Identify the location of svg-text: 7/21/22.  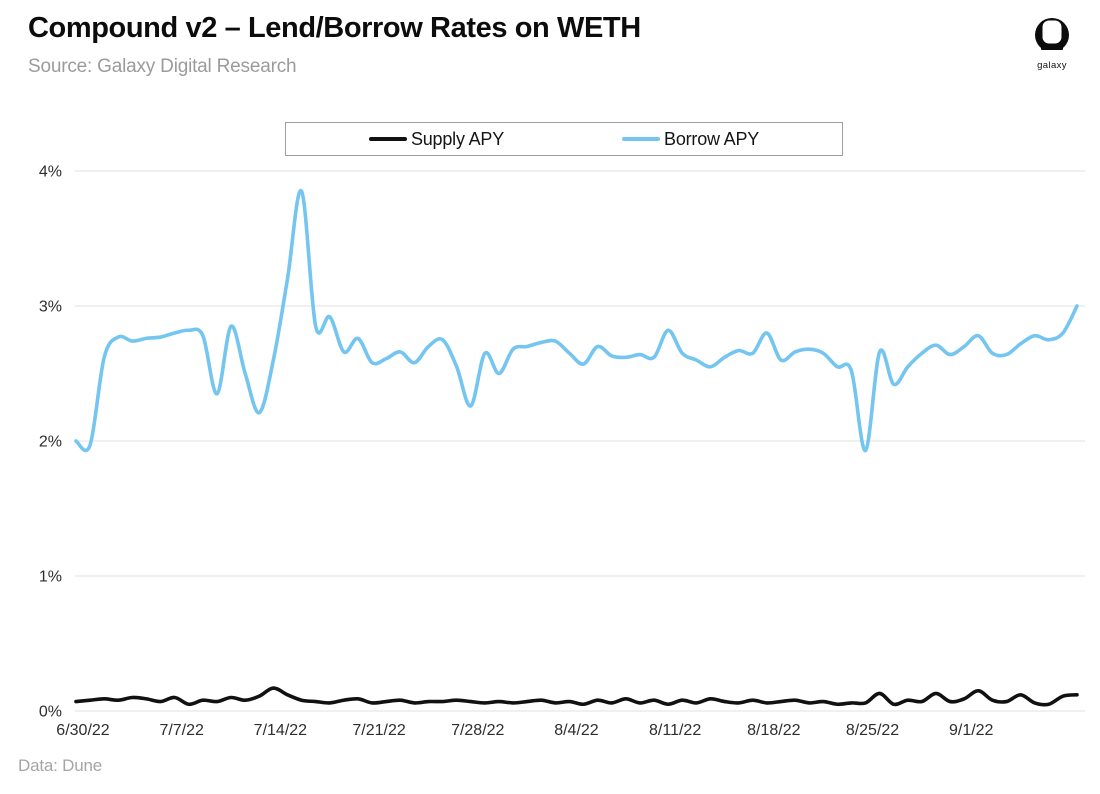
(378, 730).